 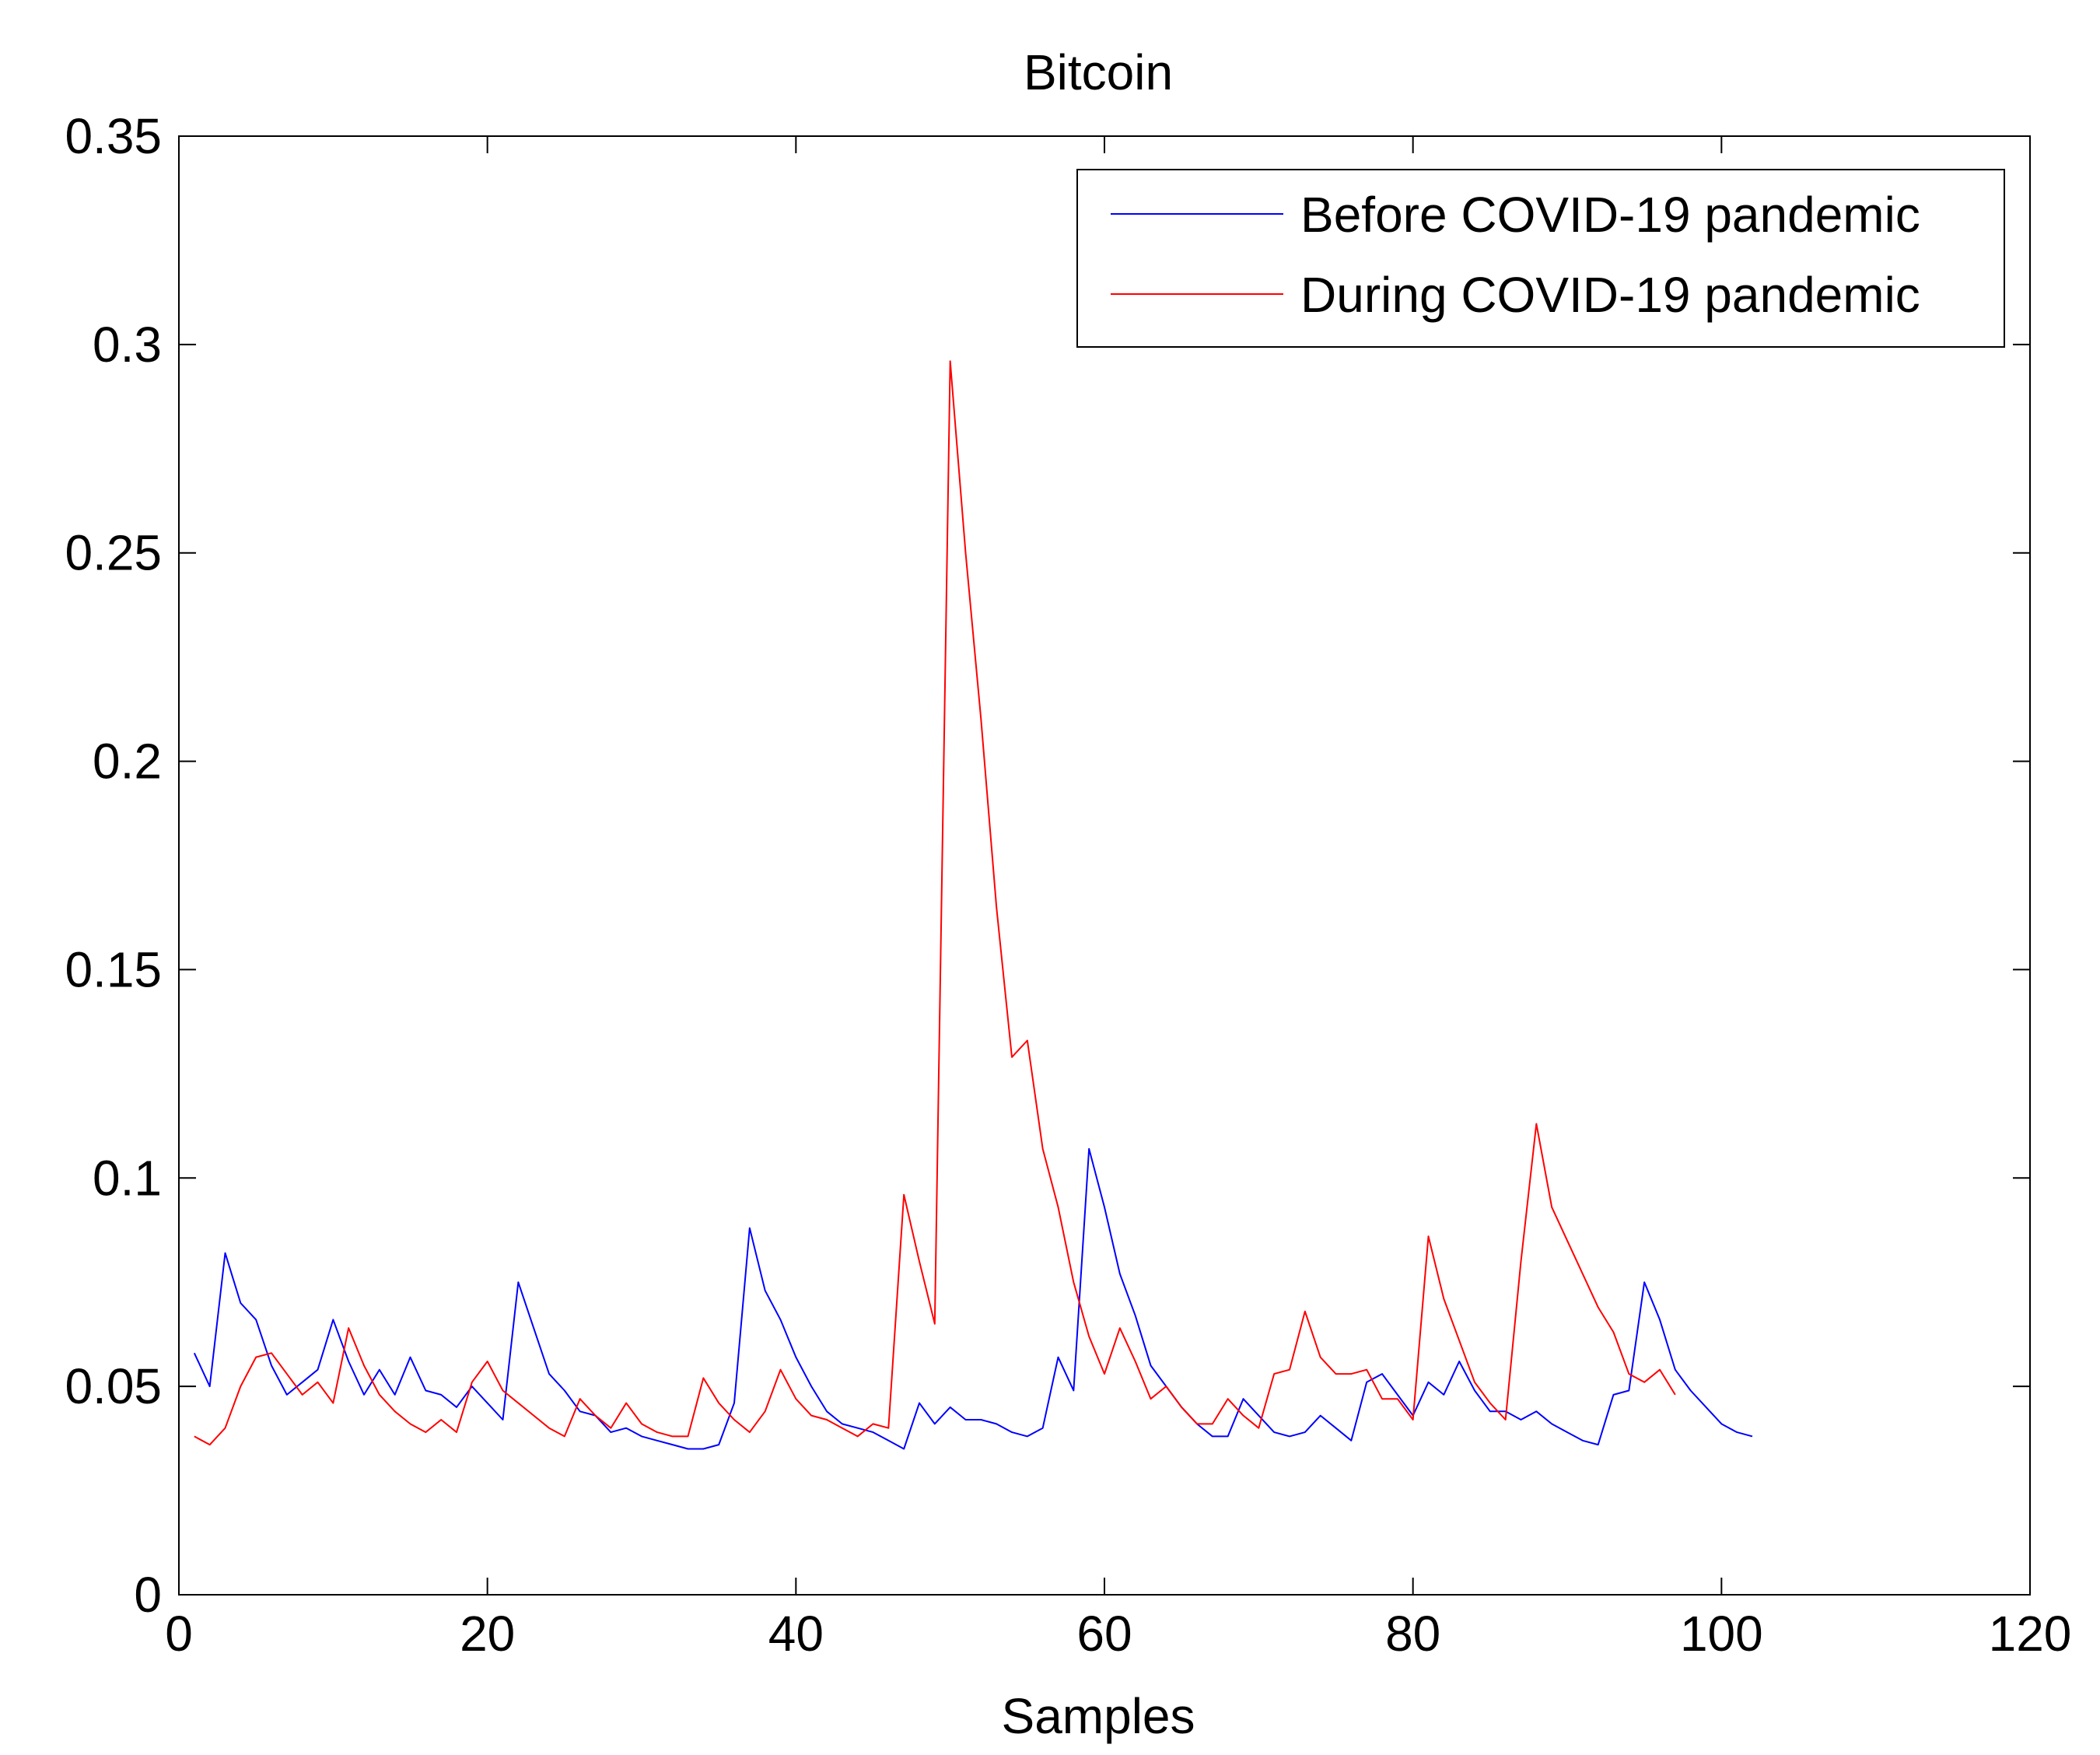 I want to click on x-tick-label: 60, so click(x=1104, y=1634).